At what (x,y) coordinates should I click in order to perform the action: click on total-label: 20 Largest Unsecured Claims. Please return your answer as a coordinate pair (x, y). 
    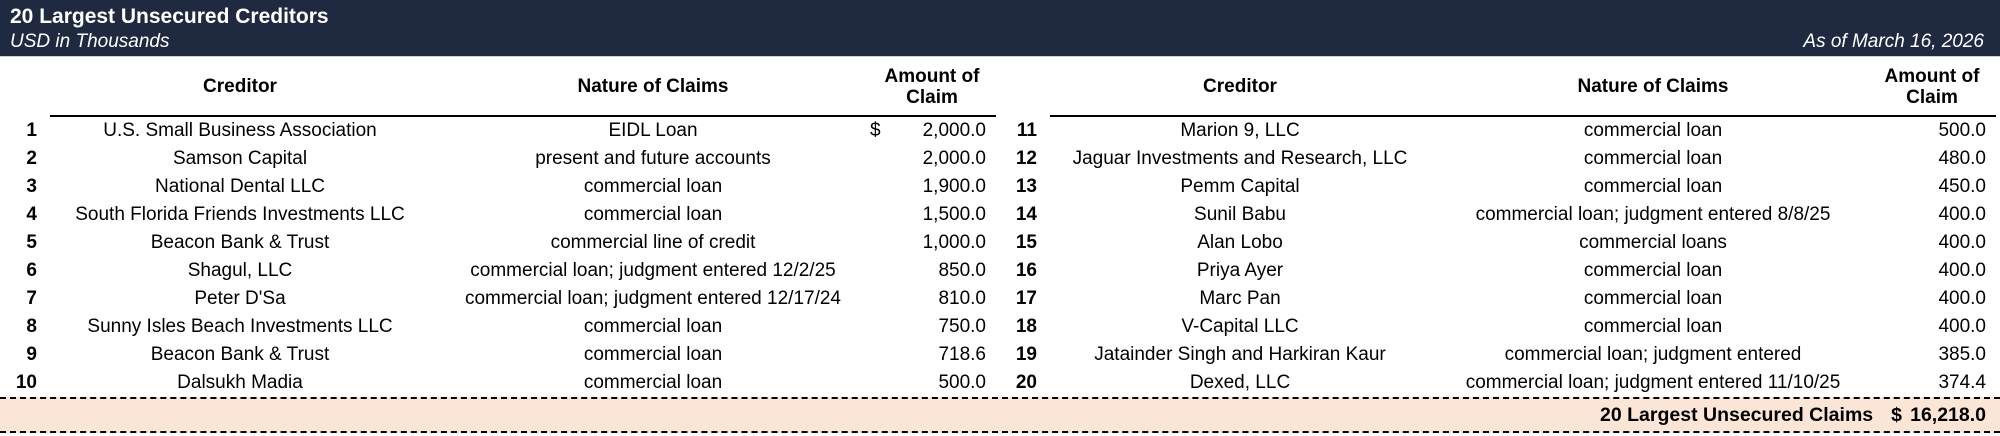
    Looking at the image, I should click on (1737, 414).